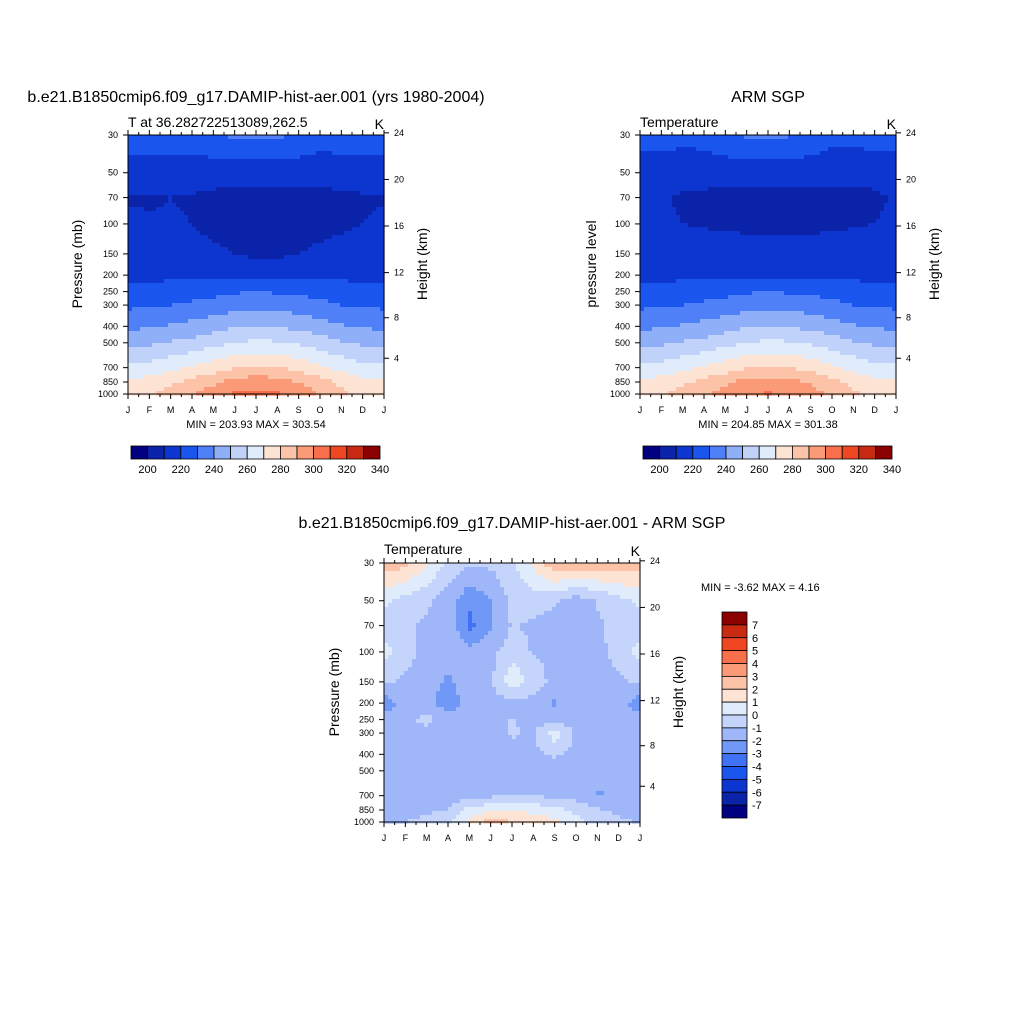 Image resolution: width=1024 pixels, height=1024 pixels. What do you see at coordinates (214, 410) in the screenshot?
I see `x-tick-label: M` at bounding box center [214, 410].